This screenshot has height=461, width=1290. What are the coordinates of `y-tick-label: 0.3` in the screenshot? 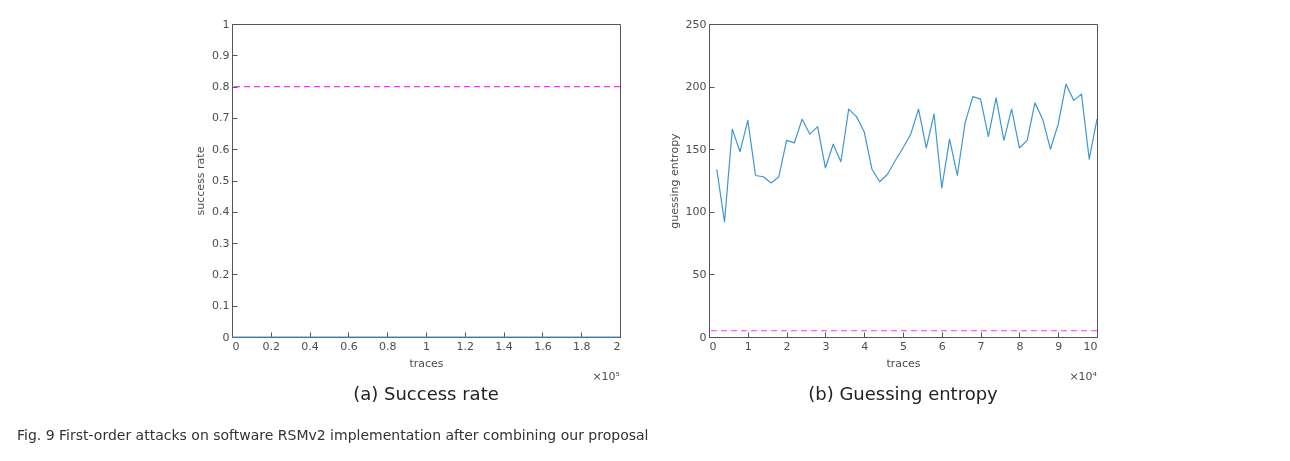 It's located at (221, 243).